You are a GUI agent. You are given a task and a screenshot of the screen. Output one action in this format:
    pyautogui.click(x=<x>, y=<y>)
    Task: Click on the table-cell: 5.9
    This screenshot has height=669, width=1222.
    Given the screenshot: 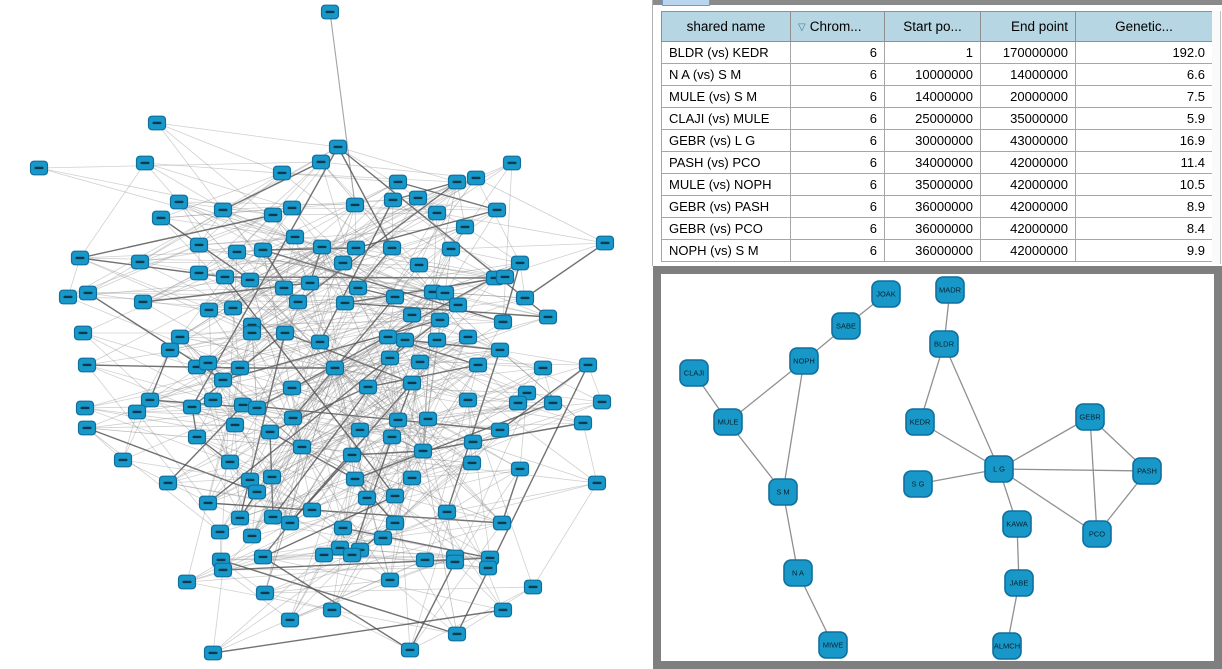 What is the action you would take?
    pyautogui.click(x=1144, y=118)
    